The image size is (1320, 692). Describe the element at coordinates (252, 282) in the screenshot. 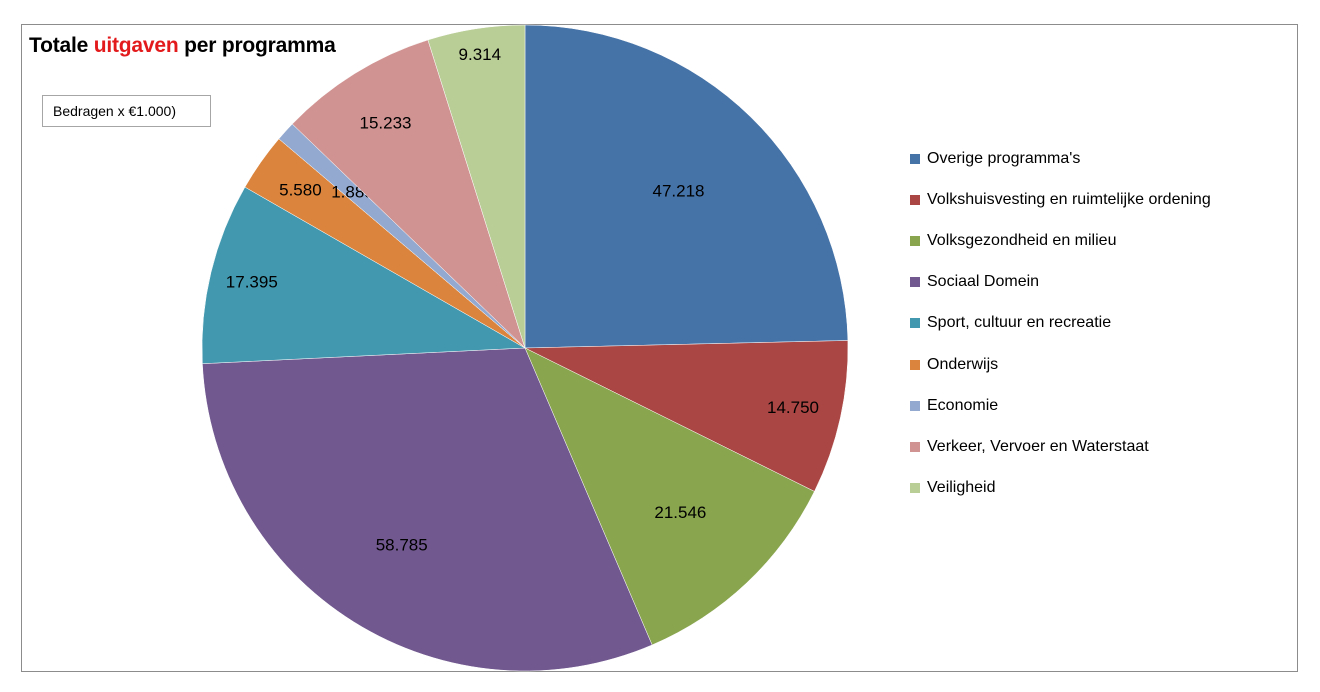

I see `data-label-sport-cultuur-en-recreatie: 17.395` at that location.